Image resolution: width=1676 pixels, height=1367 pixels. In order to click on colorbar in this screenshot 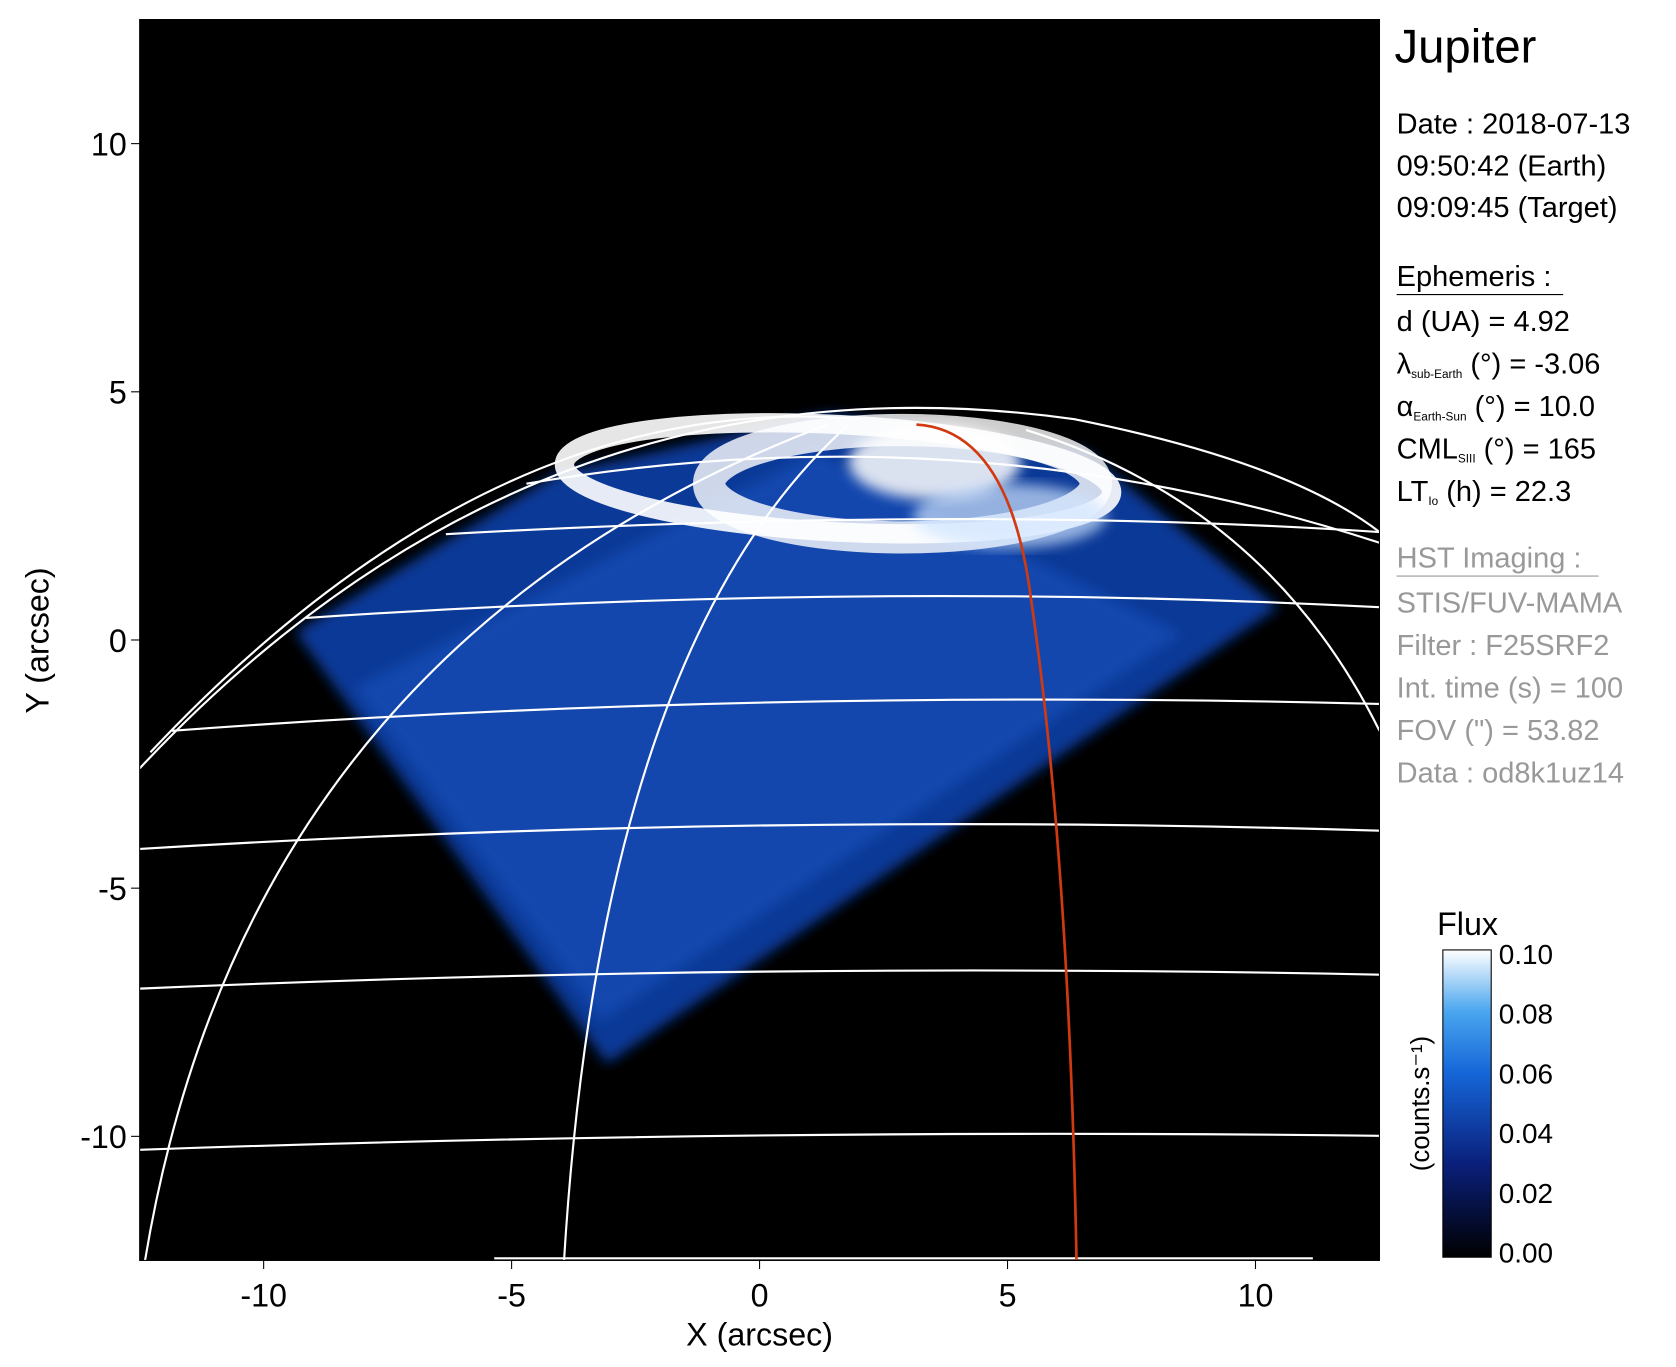, I will do `click(1467, 1103)`.